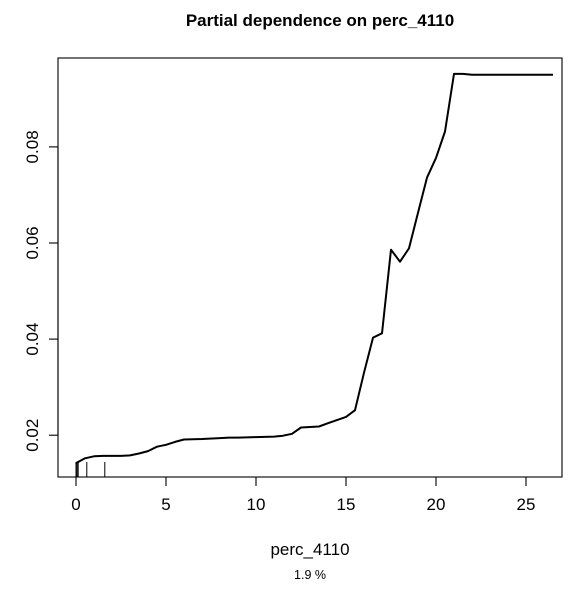 Image resolution: width=575 pixels, height=593 pixels. Describe the element at coordinates (309, 549) in the screenshot. I see `x-axis-label: perc_4110` at that location.